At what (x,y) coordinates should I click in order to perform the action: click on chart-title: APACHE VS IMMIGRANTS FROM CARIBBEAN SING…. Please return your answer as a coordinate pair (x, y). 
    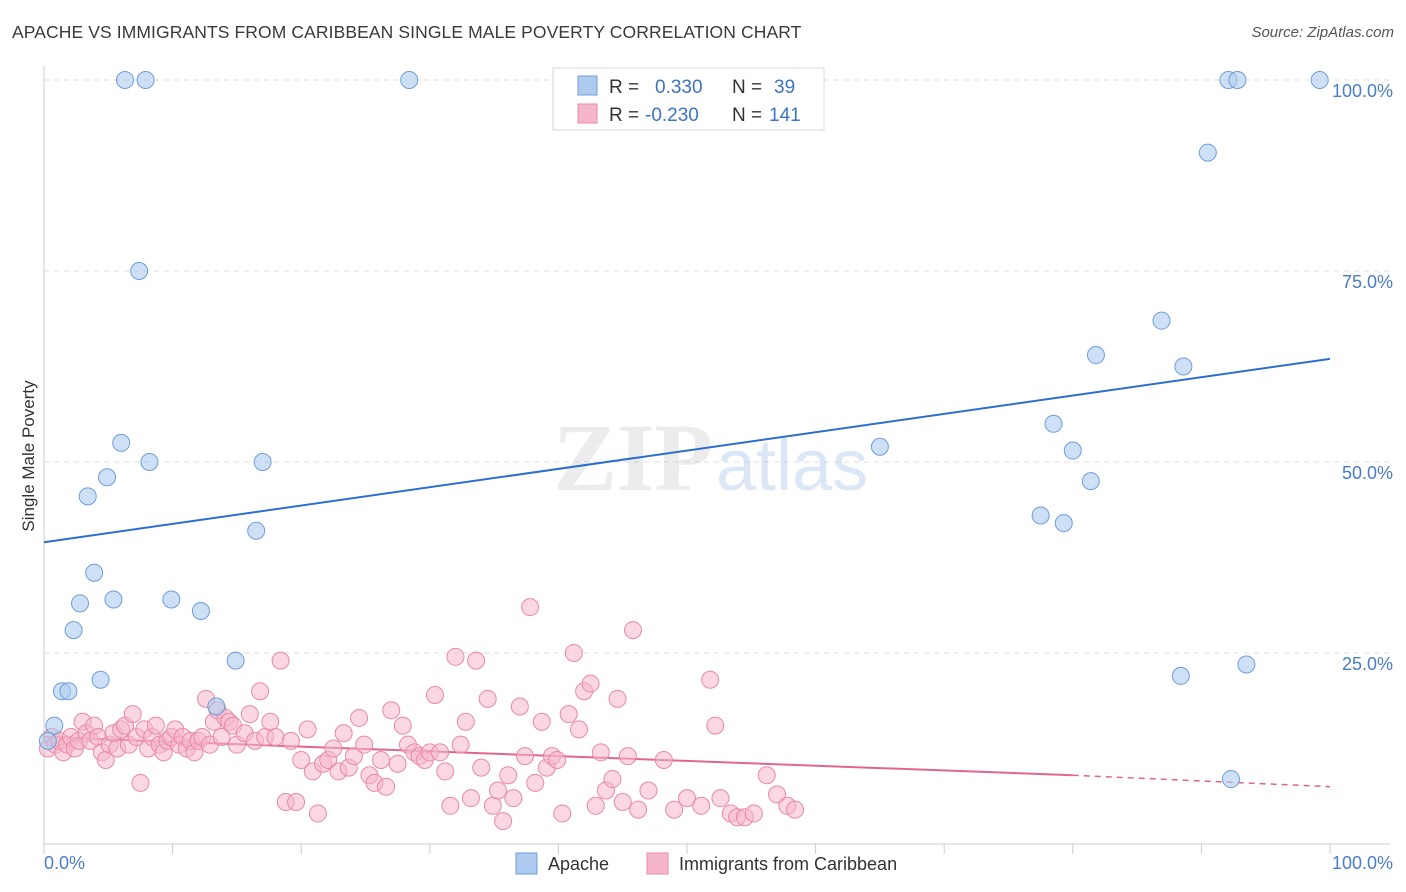
    Looking at the image, I should click on (407, 32).